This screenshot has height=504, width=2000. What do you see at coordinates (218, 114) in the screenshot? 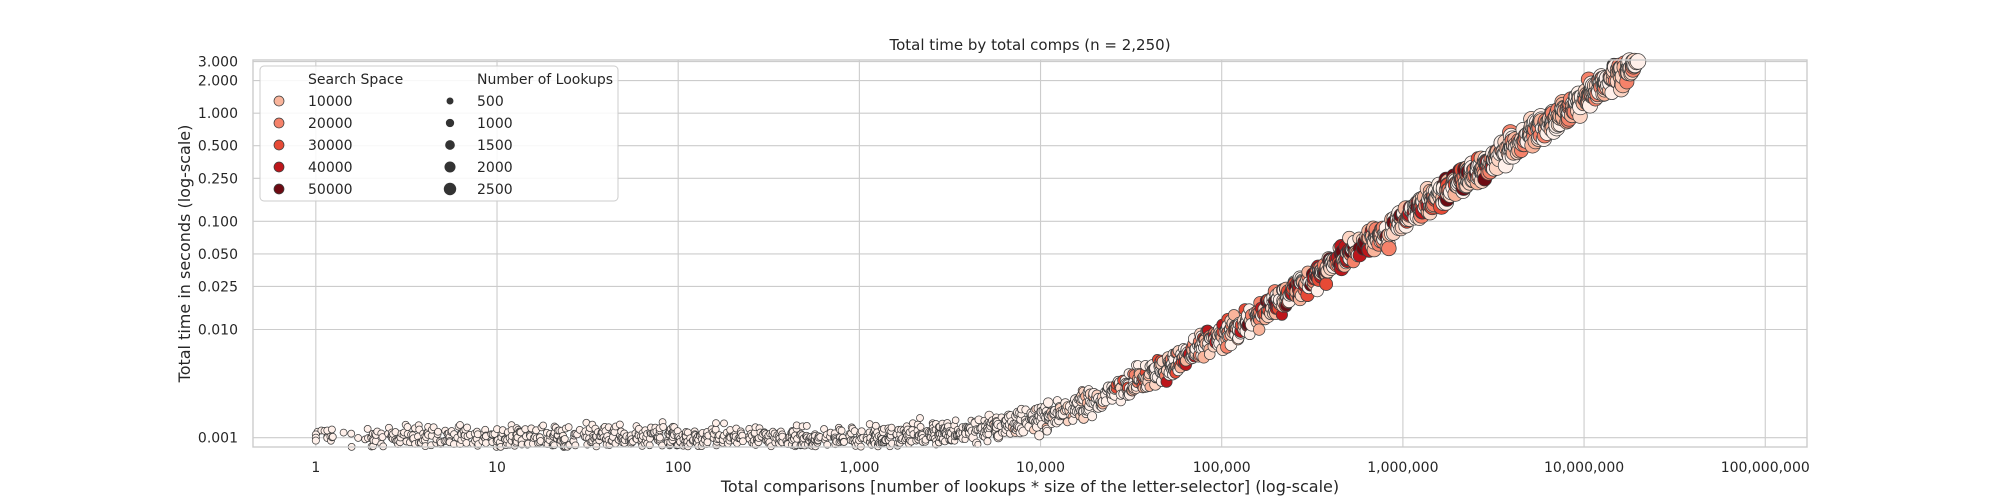
I see `y-tick-label: 1.000` at bounding box center [218, 114].